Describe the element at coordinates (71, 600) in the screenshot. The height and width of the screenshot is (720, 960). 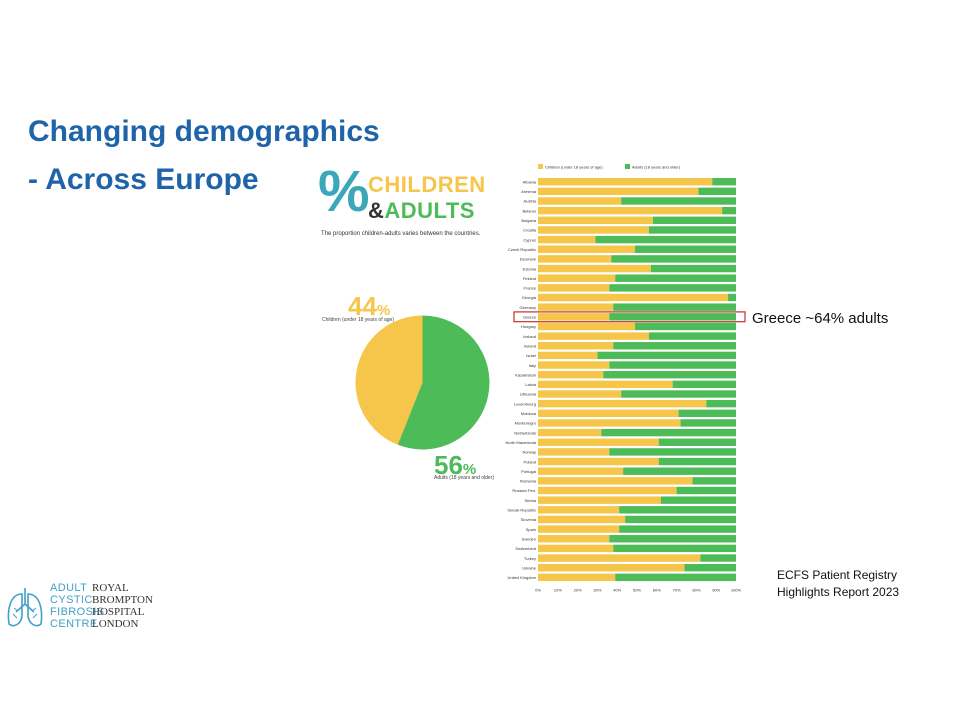
I see `logo-left-line: CYSTIC` at that location.